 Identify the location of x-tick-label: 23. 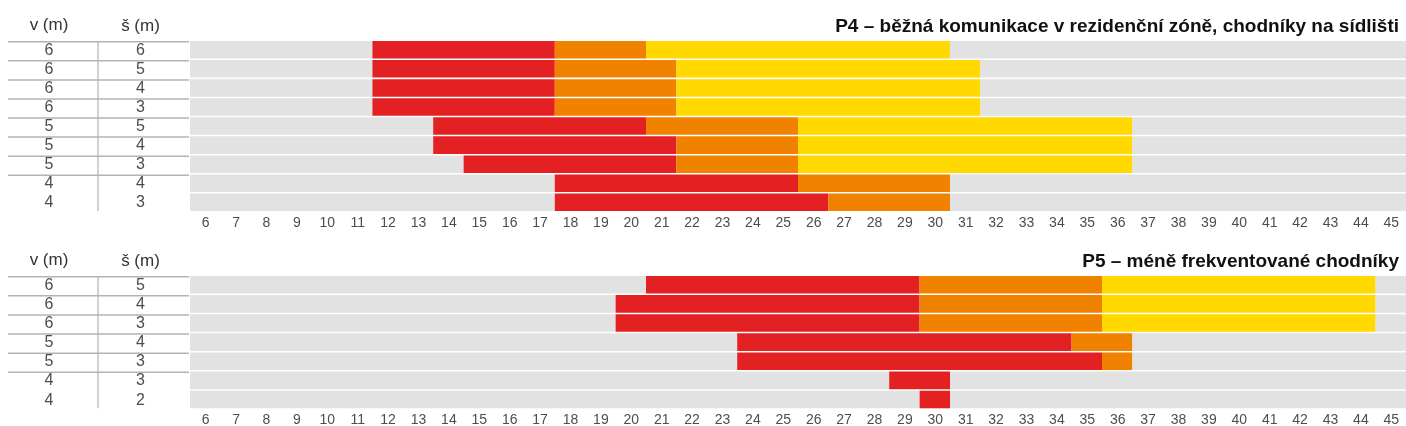
(722, 221).